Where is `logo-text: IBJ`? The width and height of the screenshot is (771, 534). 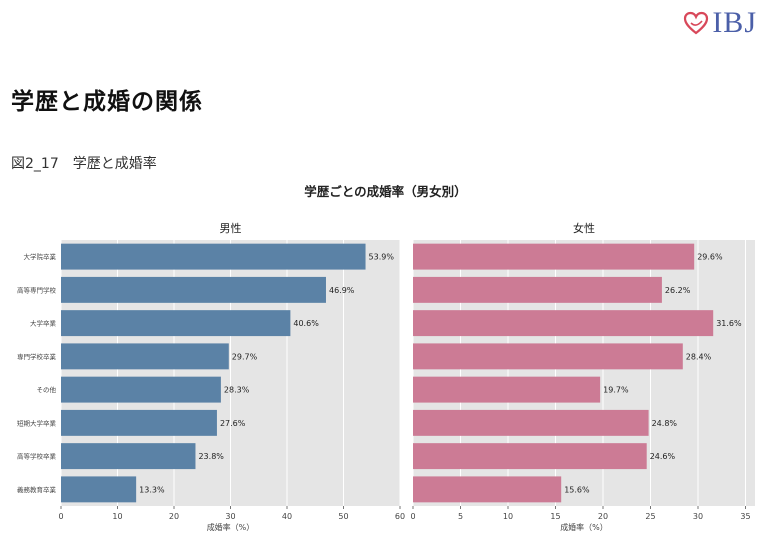
logo-text: IBJ is located at coordinates (734, 22).